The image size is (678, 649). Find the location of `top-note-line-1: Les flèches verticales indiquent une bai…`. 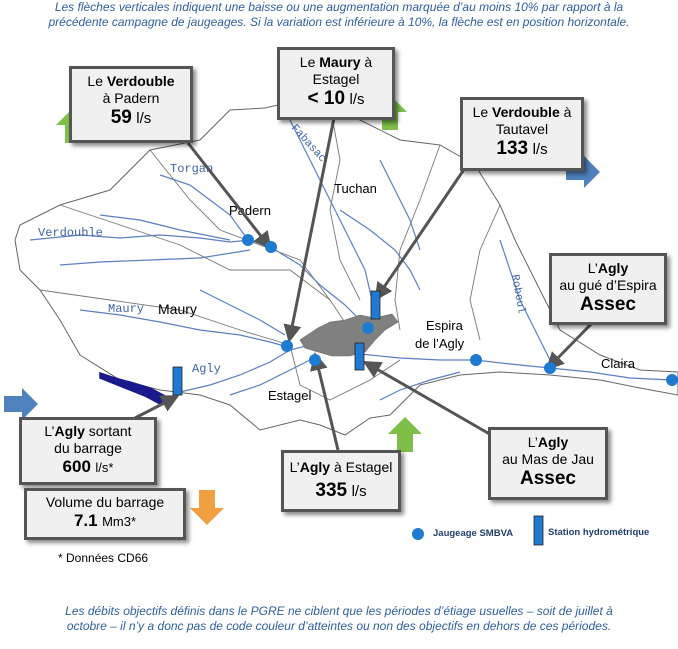

top-note-line-1: Les flèches verticales indiquent une bai… is located at coordinates (339, 7).